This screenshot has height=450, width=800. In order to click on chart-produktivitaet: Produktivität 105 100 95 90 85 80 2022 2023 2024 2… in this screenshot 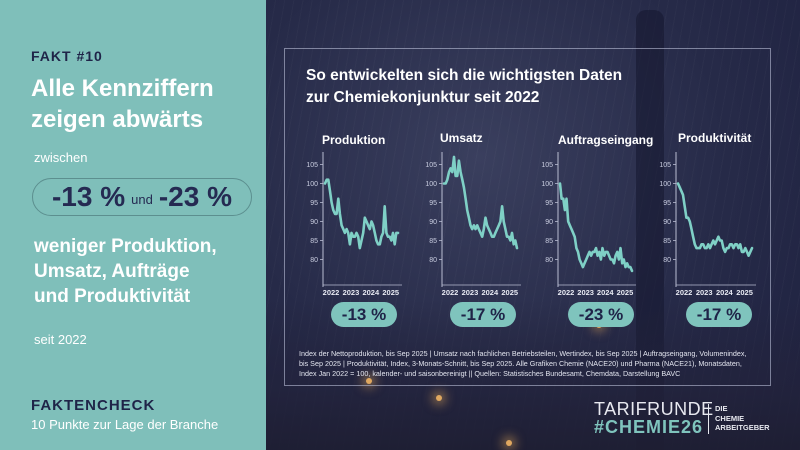, I will do `click(707, 214)`.